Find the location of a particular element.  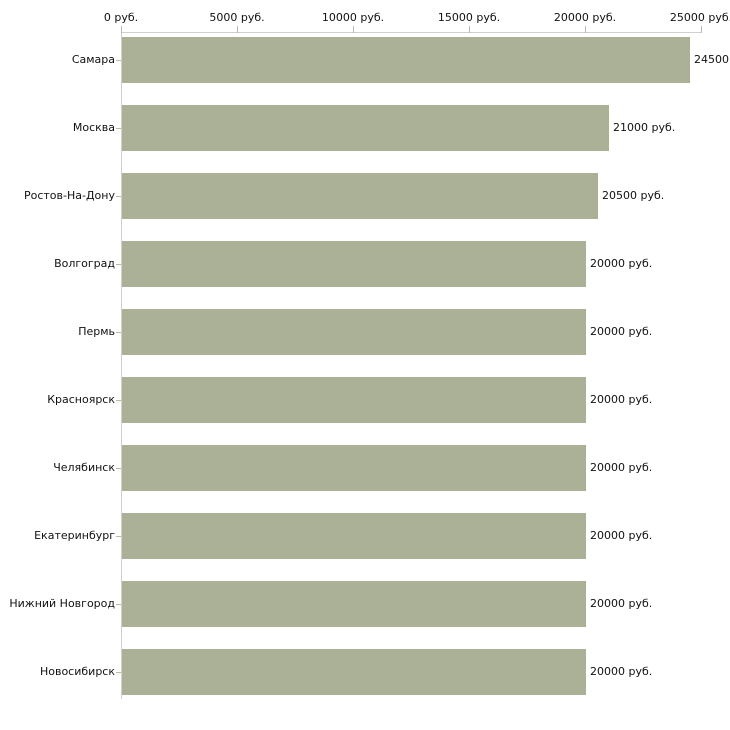

category-label: Самара is located at coordinates (93, 59).